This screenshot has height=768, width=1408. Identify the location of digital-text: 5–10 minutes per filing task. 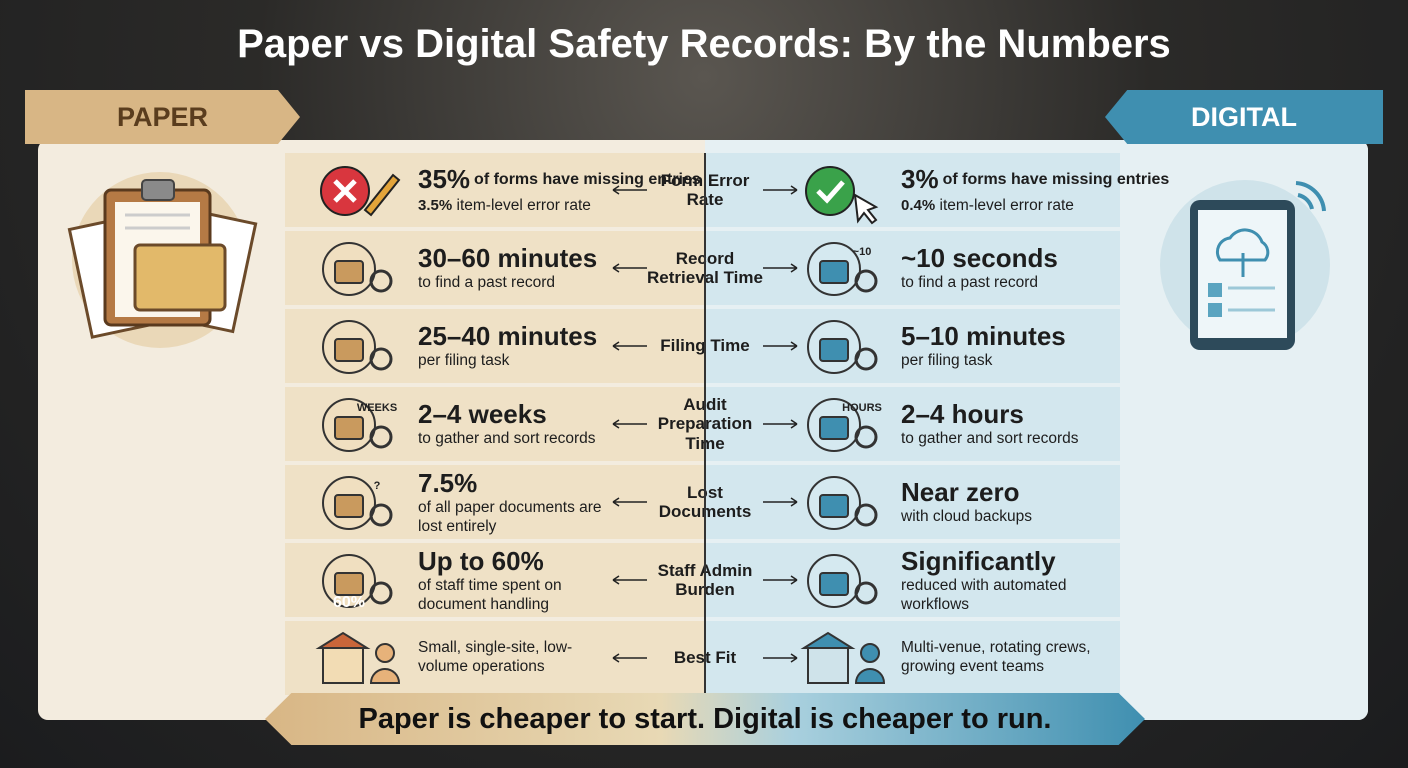
(1006, 346).